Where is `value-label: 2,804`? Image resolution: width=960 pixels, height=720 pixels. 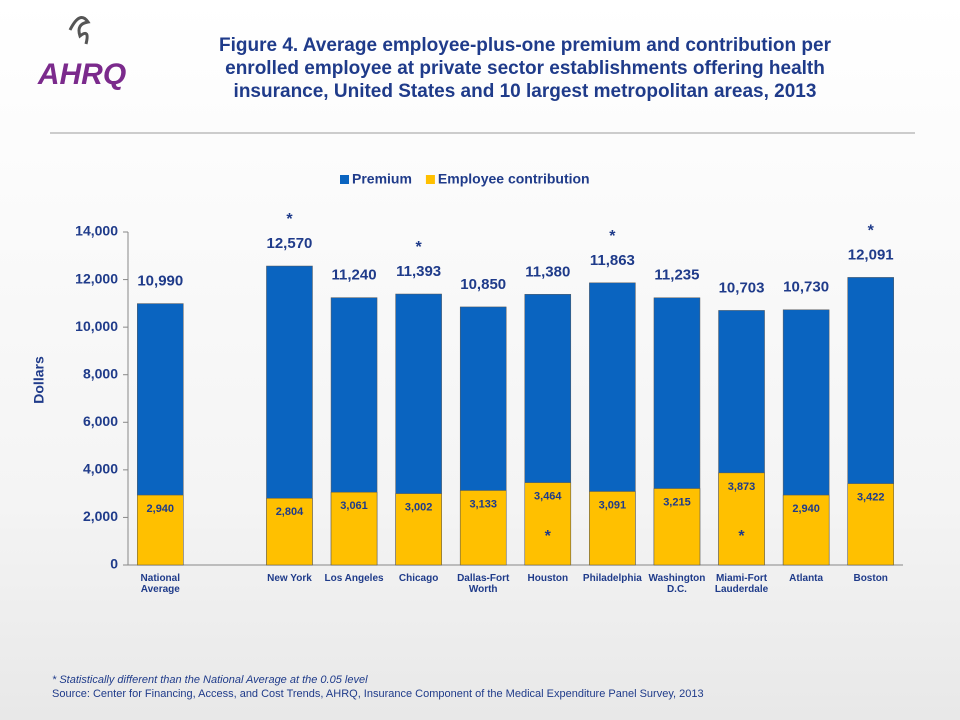
value-label: 2,804 is located at coordinates (290, 512).